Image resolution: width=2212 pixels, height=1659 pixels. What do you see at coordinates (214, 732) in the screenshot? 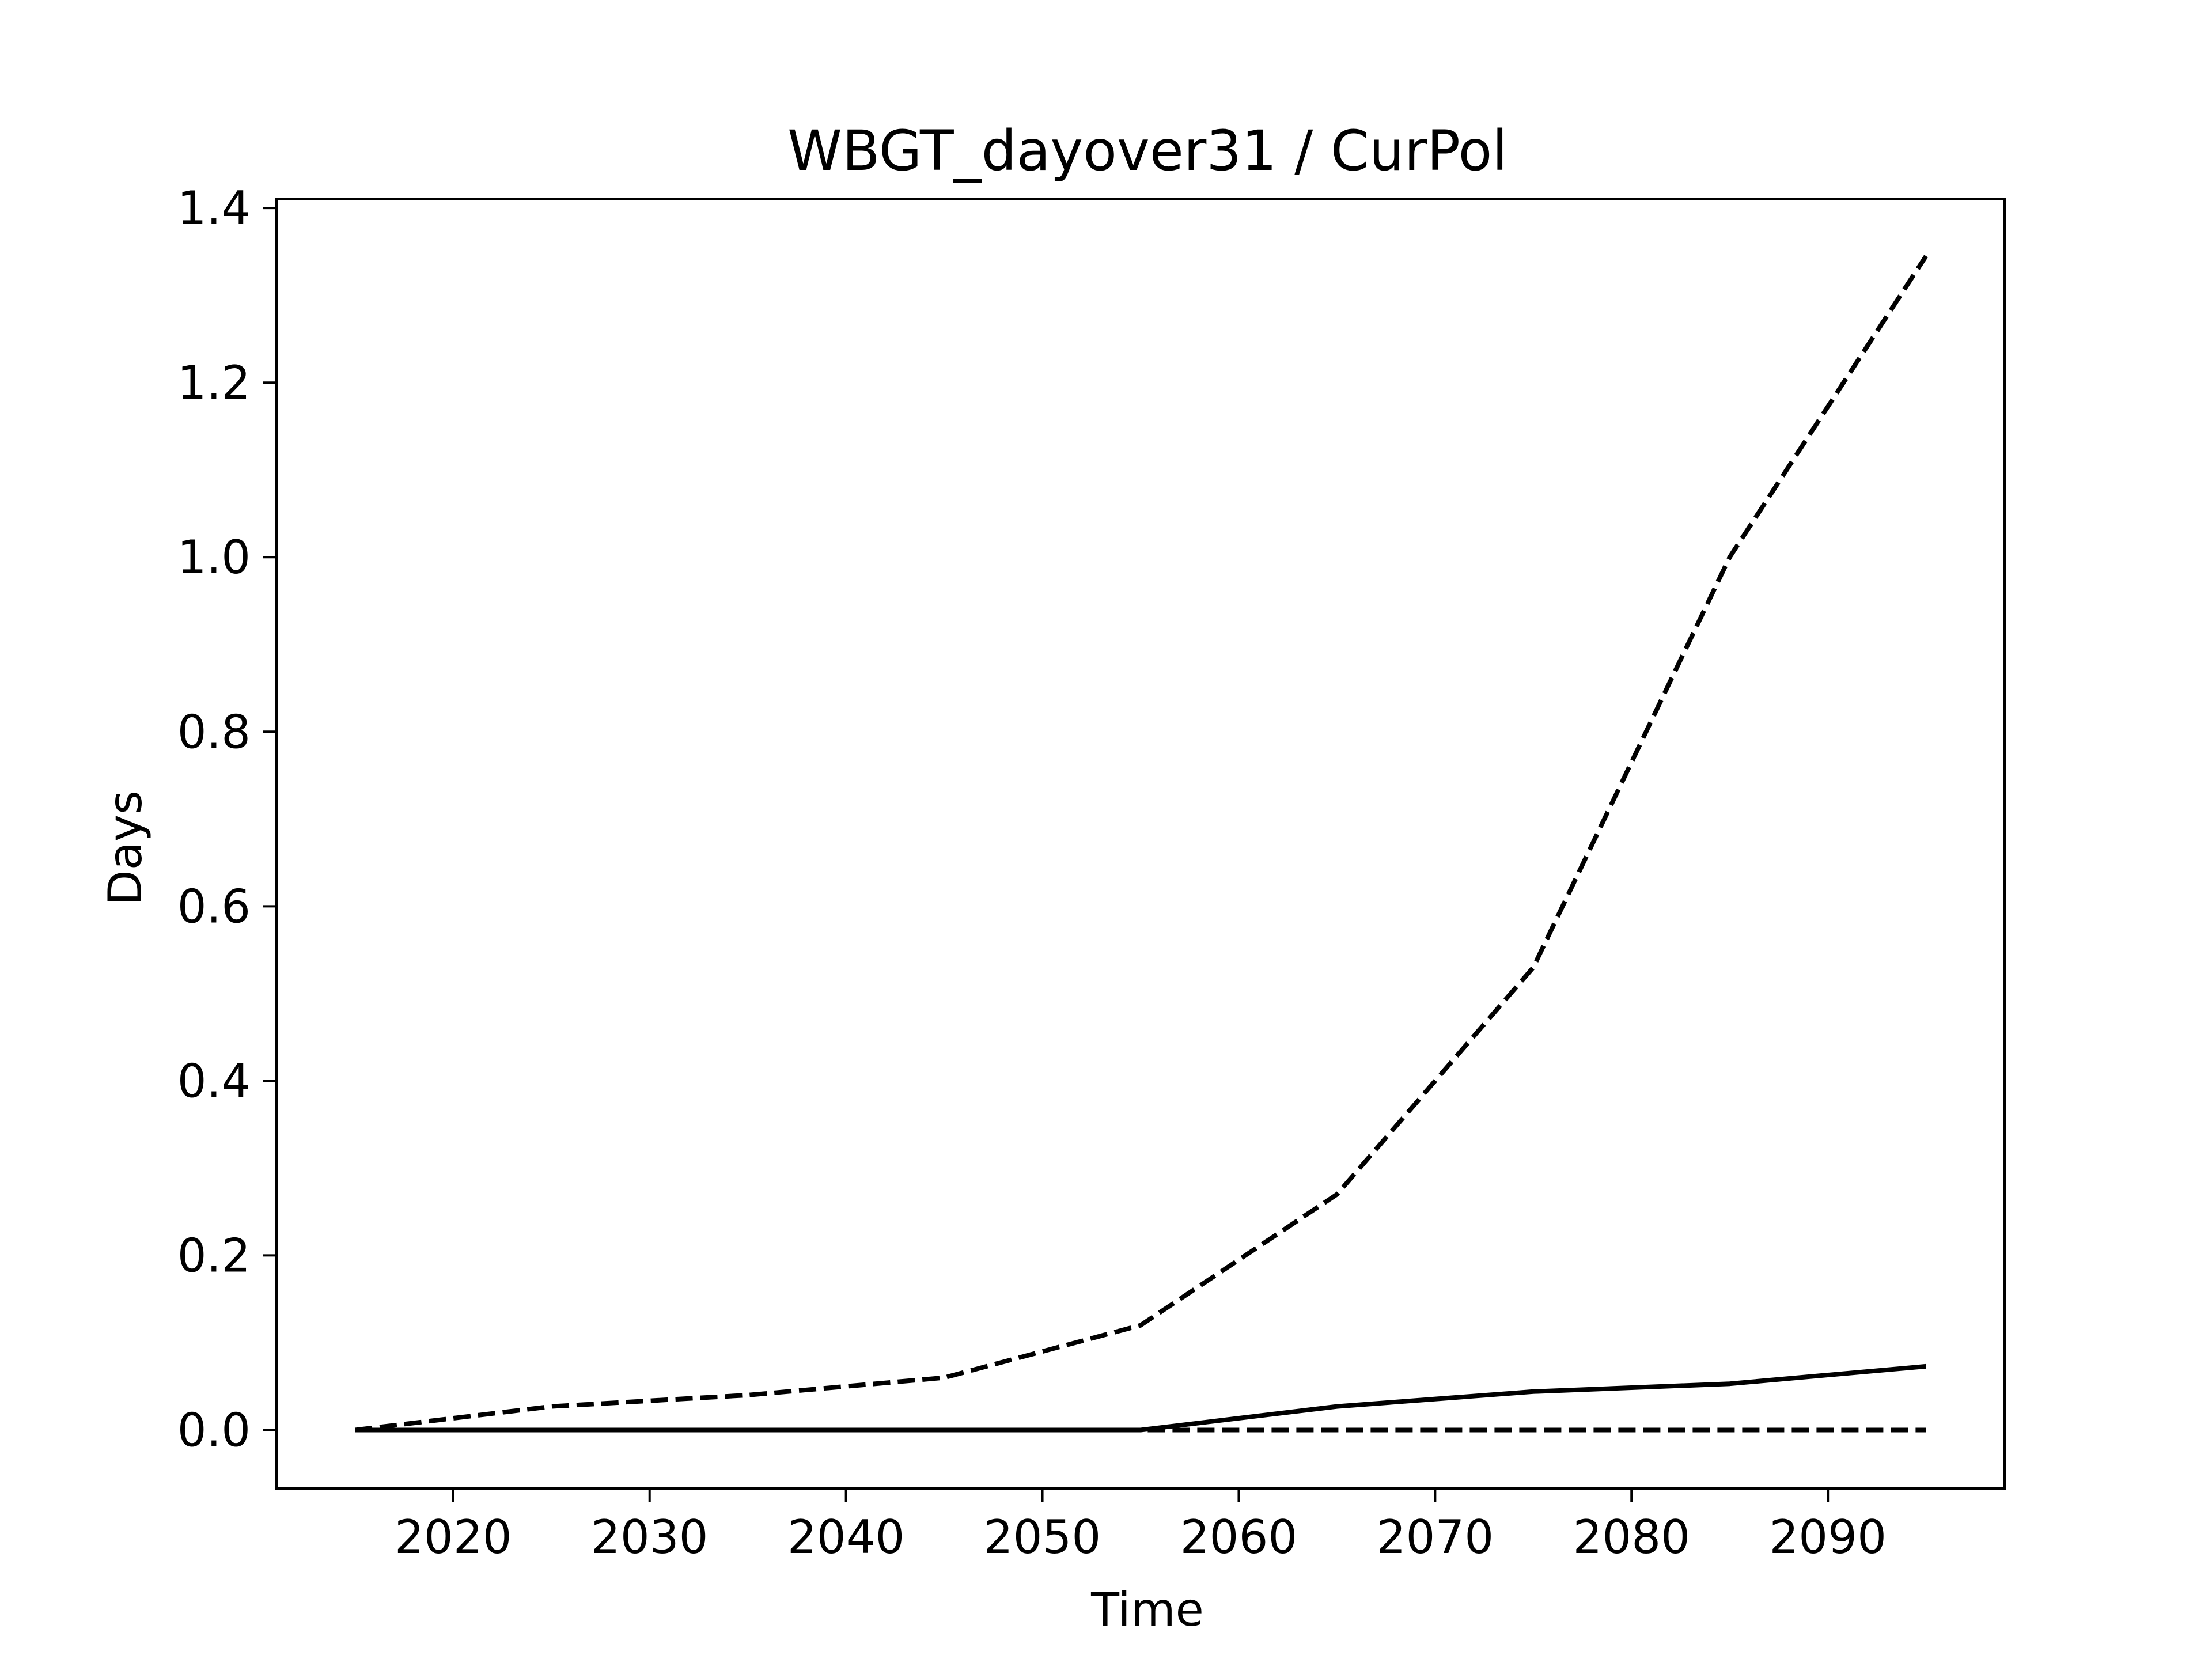
I see `y-tick-label: 0.8` at bounding box center [214, 732].